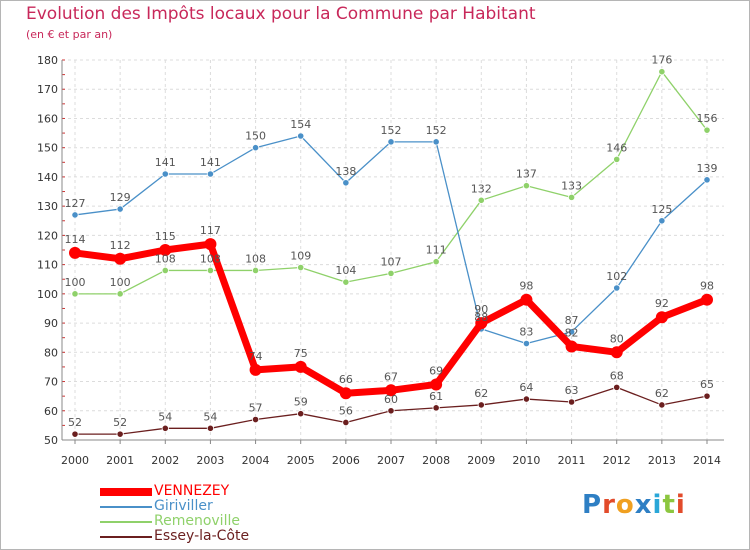 Image resolution: width=750 pixels, height=550 pixels. What do you see at coordinates (47, 148) in the screenshot?
I see `y-tick-label: 150` at bounding box center [47, 148].